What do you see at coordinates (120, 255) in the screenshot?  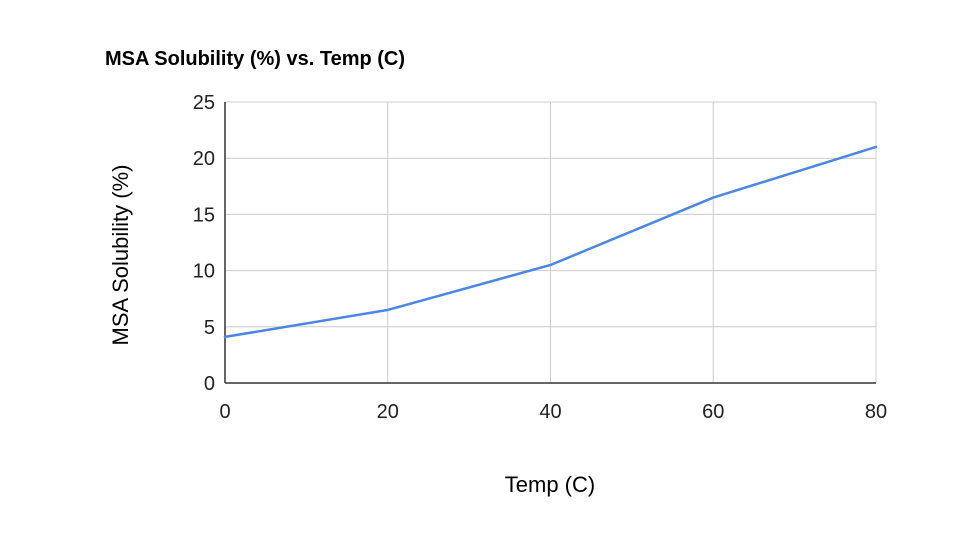 I see `y-axis-label: MSA Solubility (%)` at bounding box center [120, 255].